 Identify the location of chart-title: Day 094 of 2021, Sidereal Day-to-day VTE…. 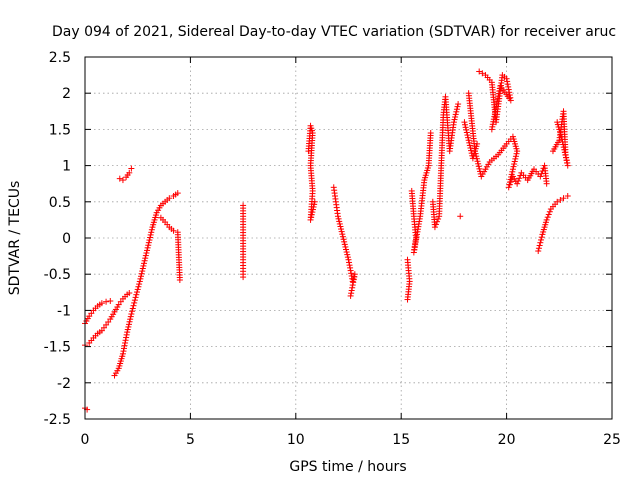
(334, 32).